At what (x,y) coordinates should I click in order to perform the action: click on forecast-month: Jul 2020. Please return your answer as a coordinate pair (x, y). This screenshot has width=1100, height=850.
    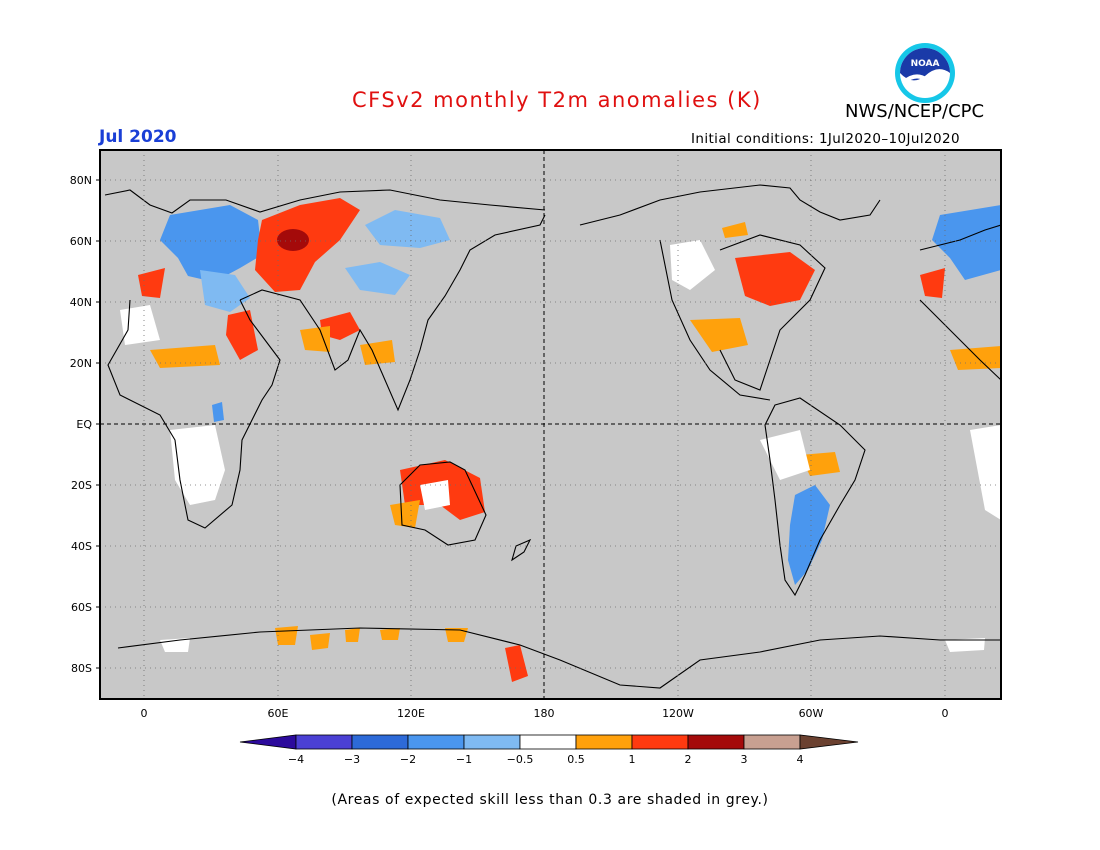
    Looking at the image, I should click on (138, 137).